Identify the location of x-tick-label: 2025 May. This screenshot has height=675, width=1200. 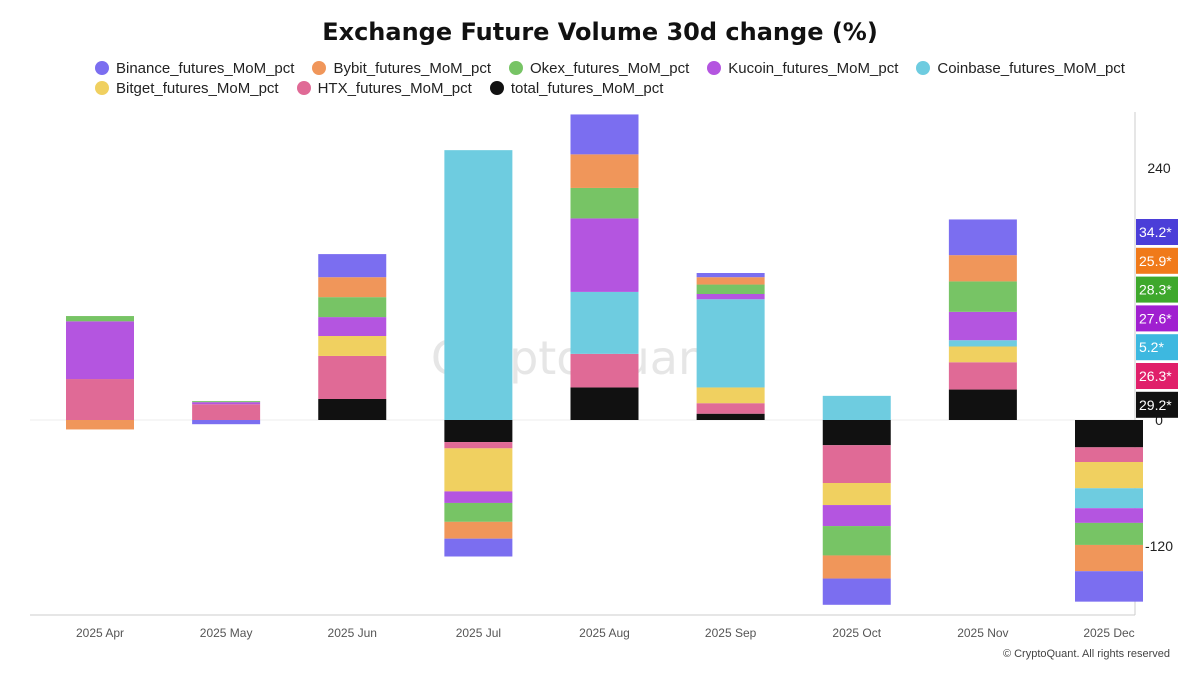
(226, 633).